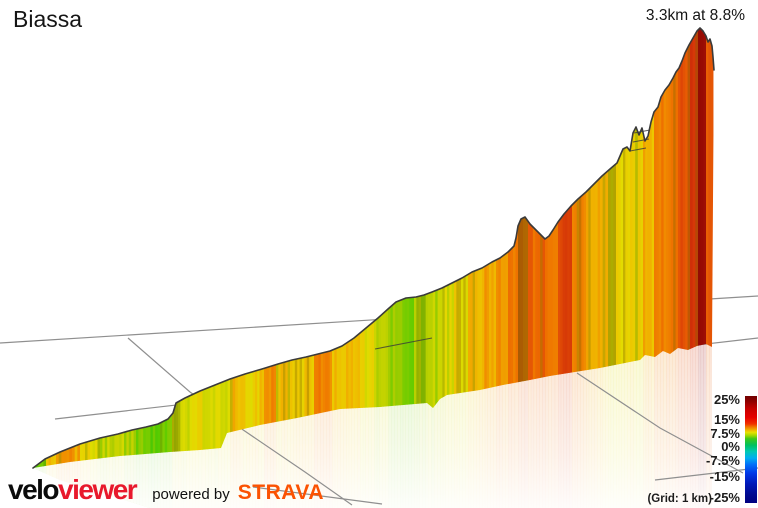 The width and height of the screenshot is (758, 508). I want to click on legend-label-5: -15%, so click(725, 476).